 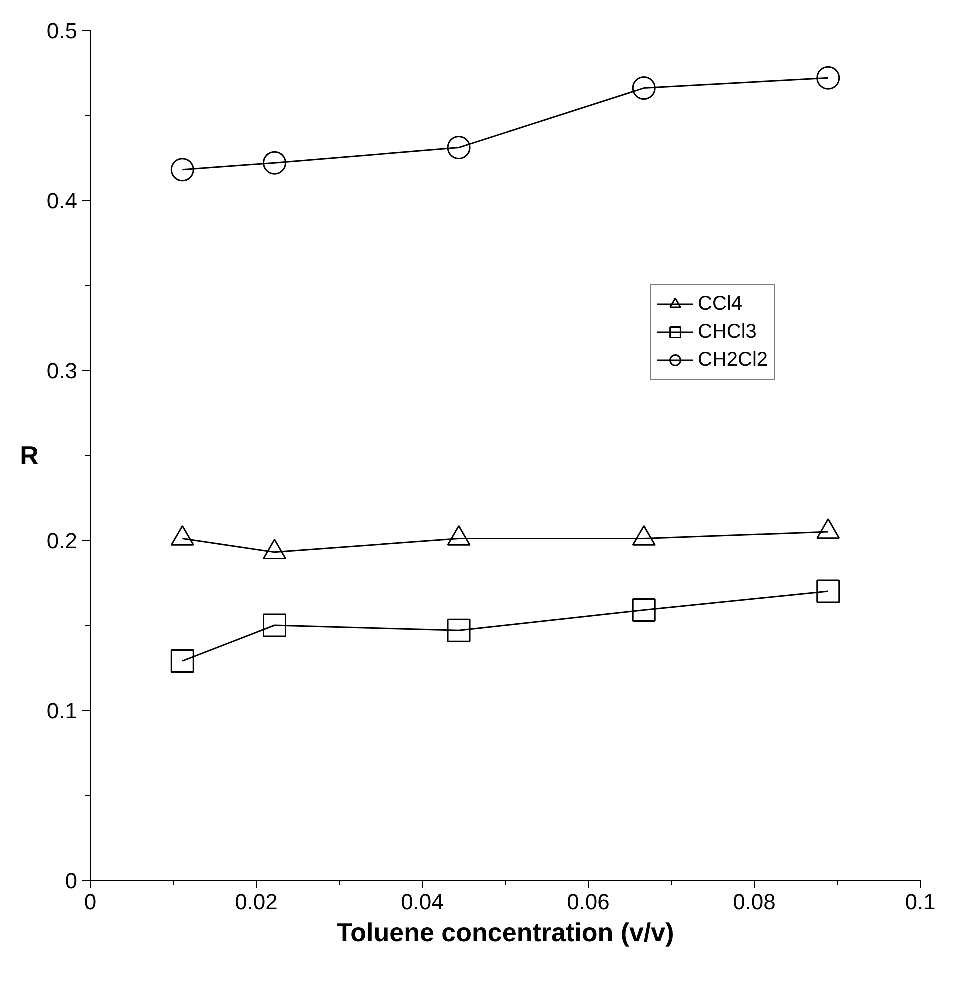 What do you see at coordinates (30, 455) in the screenshot?
I see `y-axis-title: R` at bounding box center [30, 455].